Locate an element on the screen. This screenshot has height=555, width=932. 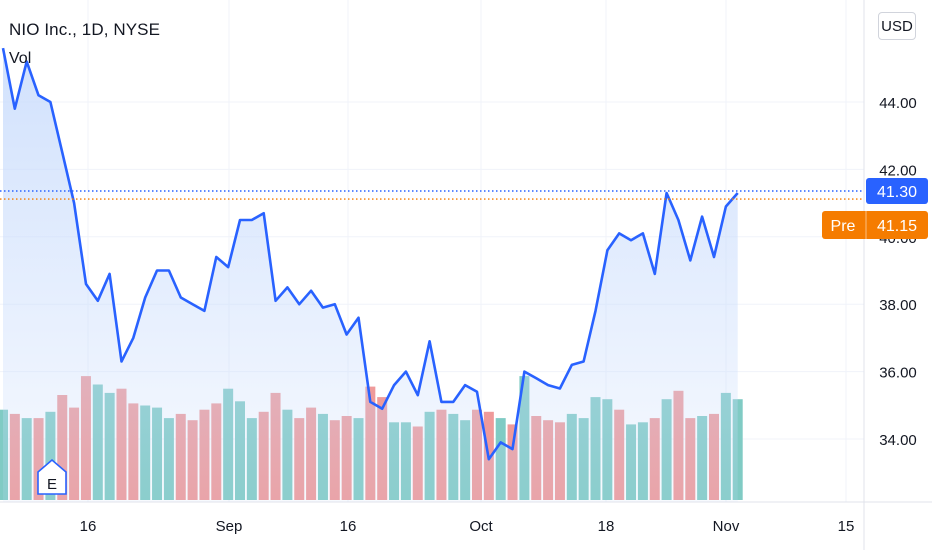
currency-button: USD is located at coordinates (897, 26).